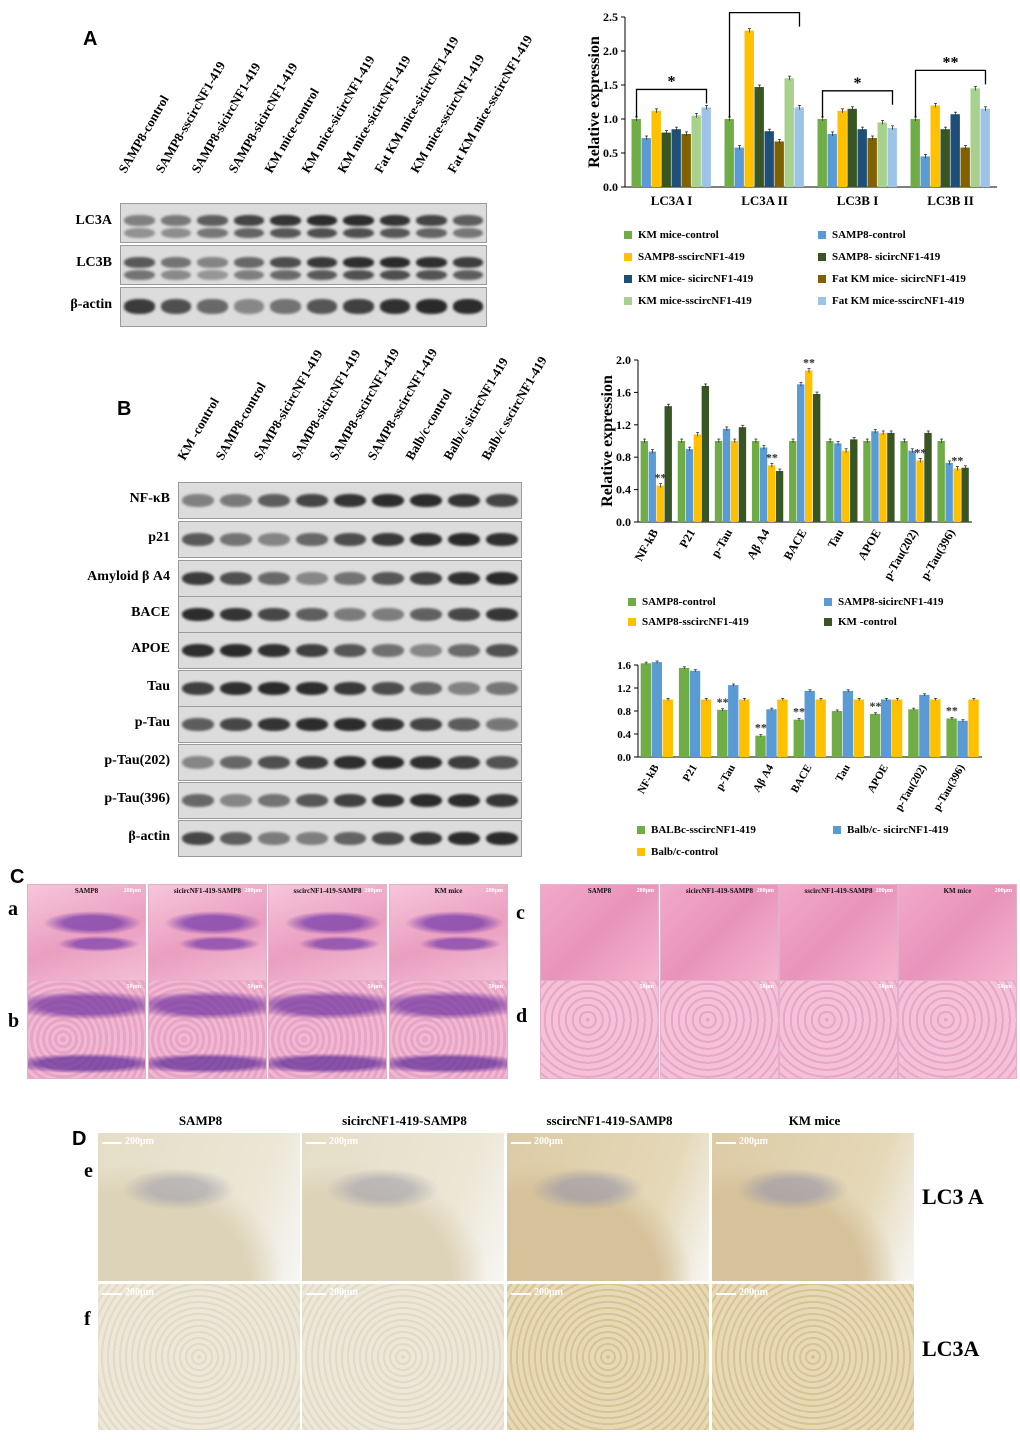 The image size is (1020, 1443). What do you see at coordinates (207, 891) in the screenshot?
I see `he-image-caption: sicircNF1-419-SAMP8` at bounding box center [207, 891].